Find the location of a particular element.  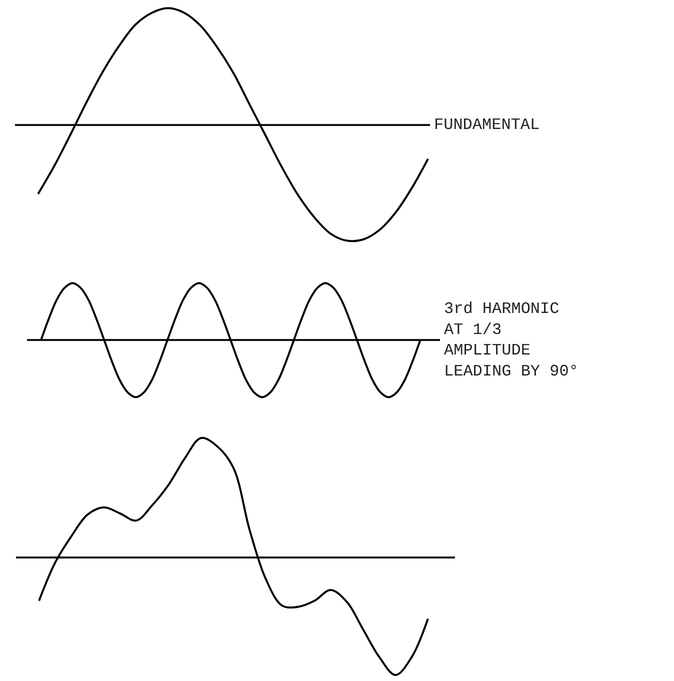

text: FUNDAMENTAL is located at coordinates (487, 125).